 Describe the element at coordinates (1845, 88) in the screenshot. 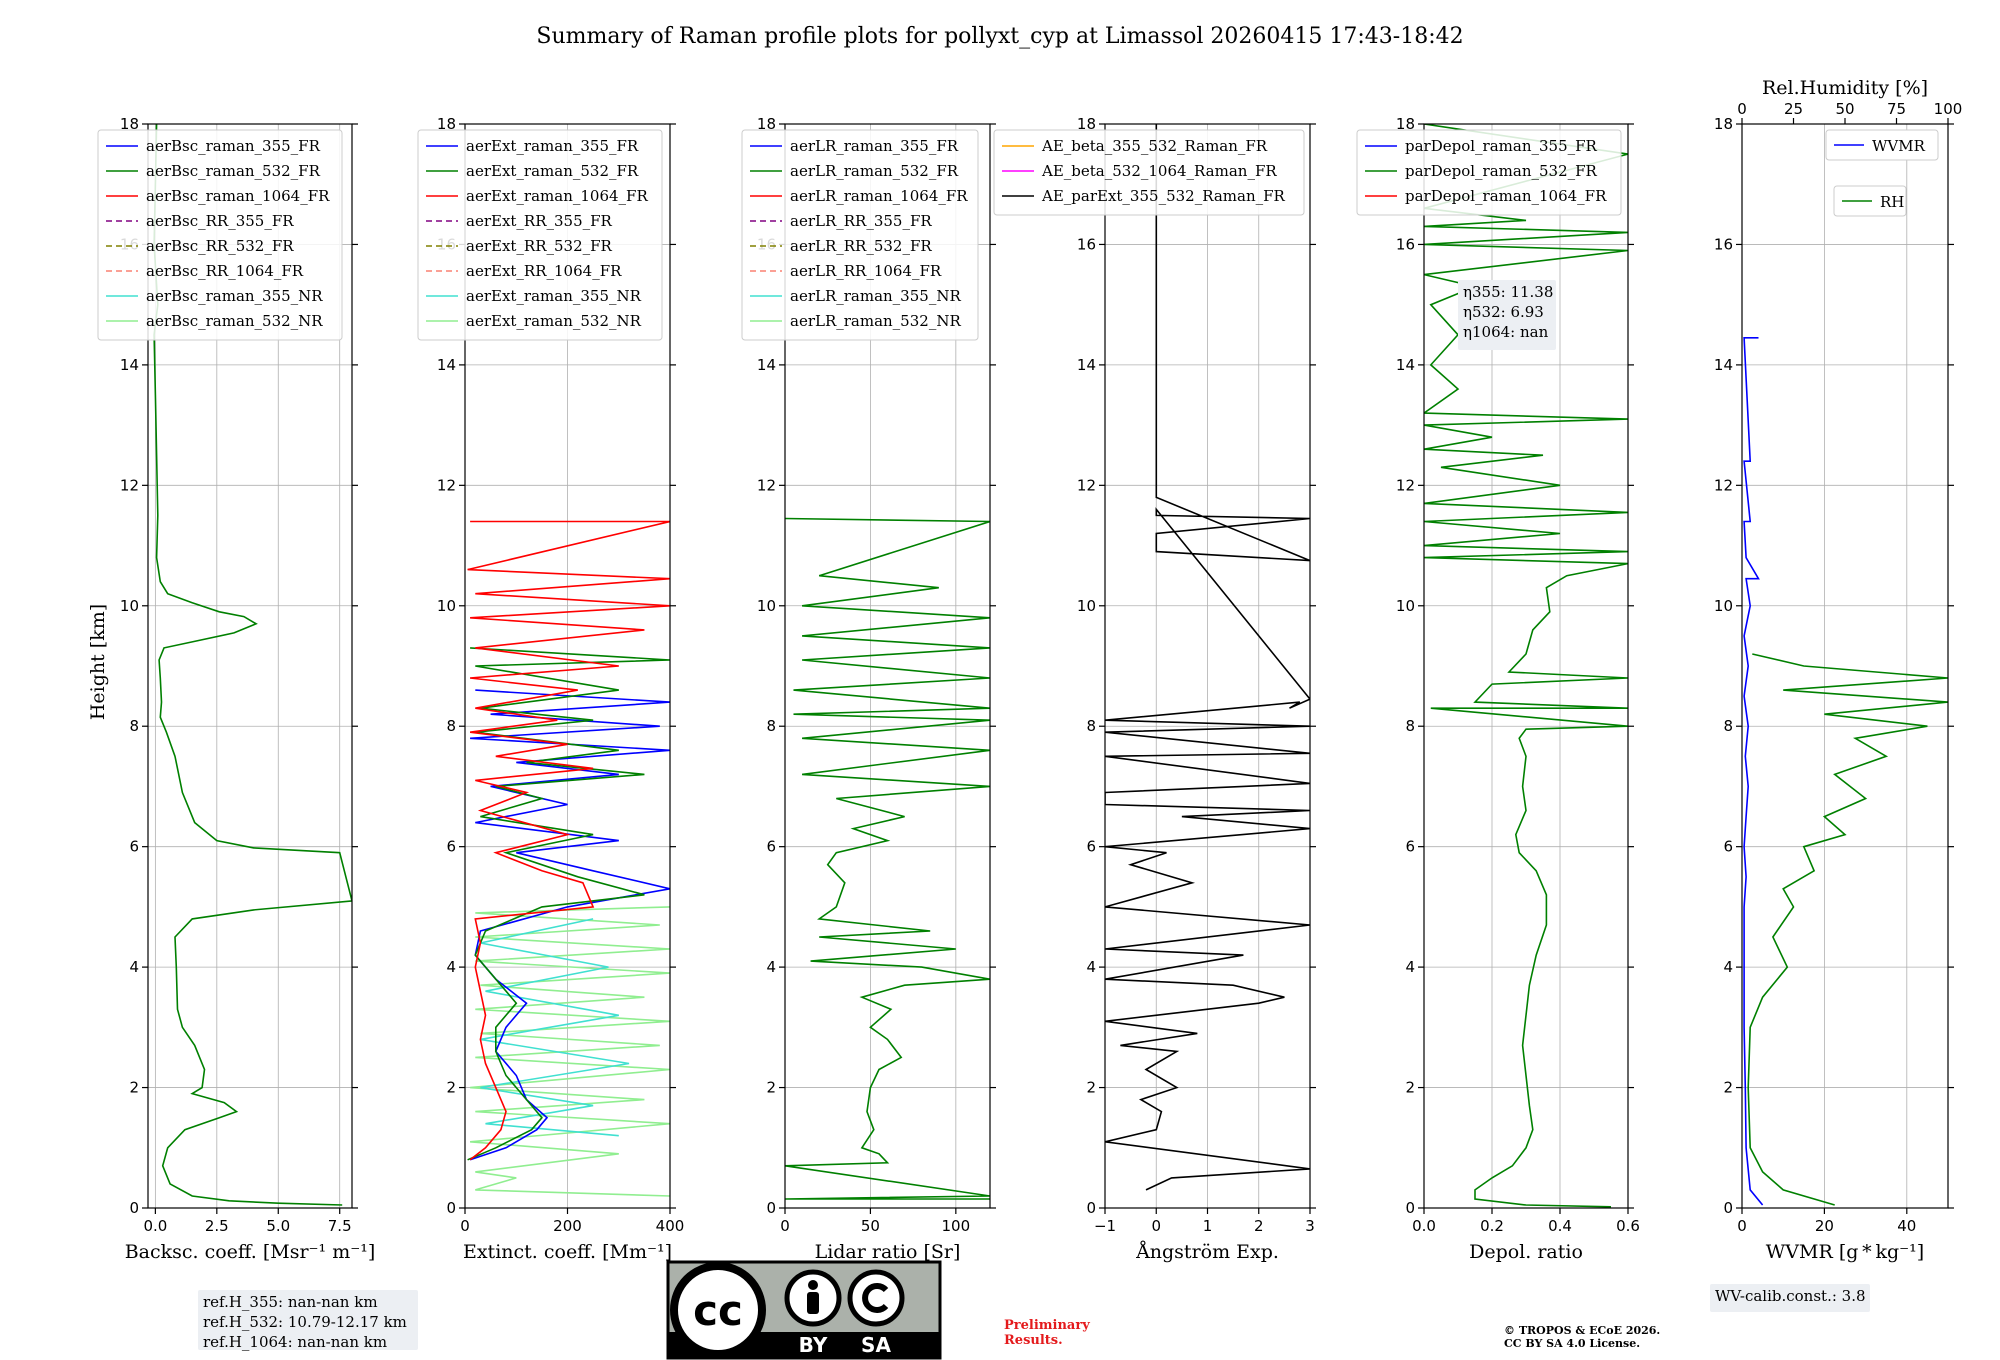

I see `x2-axis-label: Rel.Humidity [%]` at that location.